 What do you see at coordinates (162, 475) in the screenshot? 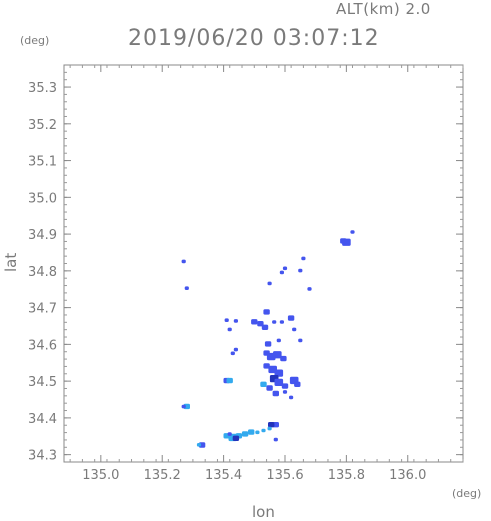
I see `x-tick-label: 135.2` at bounding box center [162, 475].